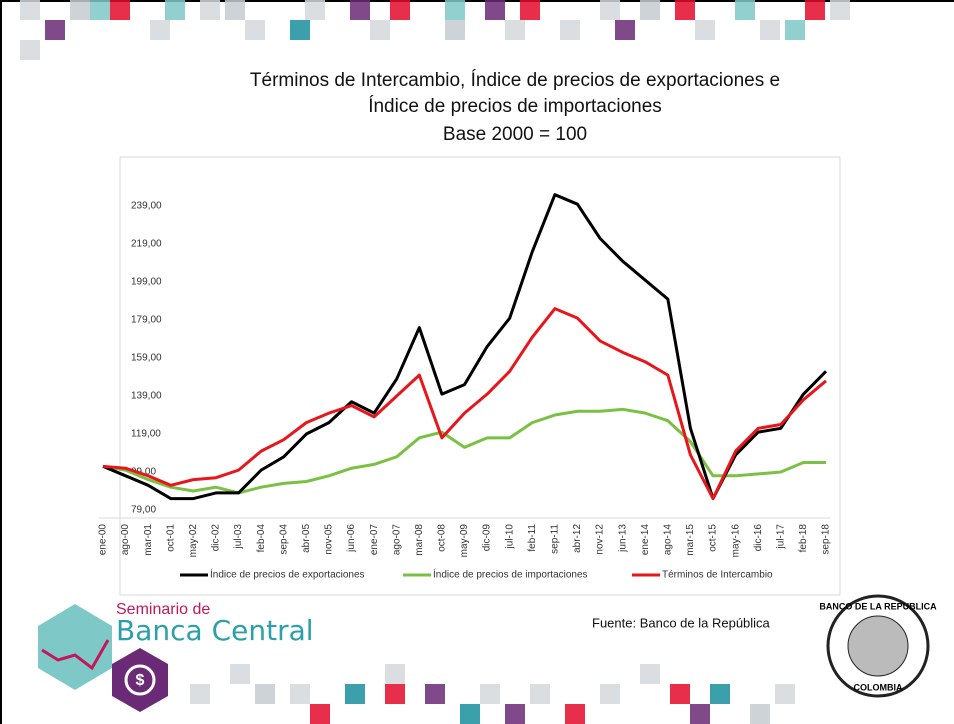  What do you see at coordinates (510, 574) in the screenshot?
I see `legend-label: Índice de precios de importaciones` at bounding box center [510, 574].